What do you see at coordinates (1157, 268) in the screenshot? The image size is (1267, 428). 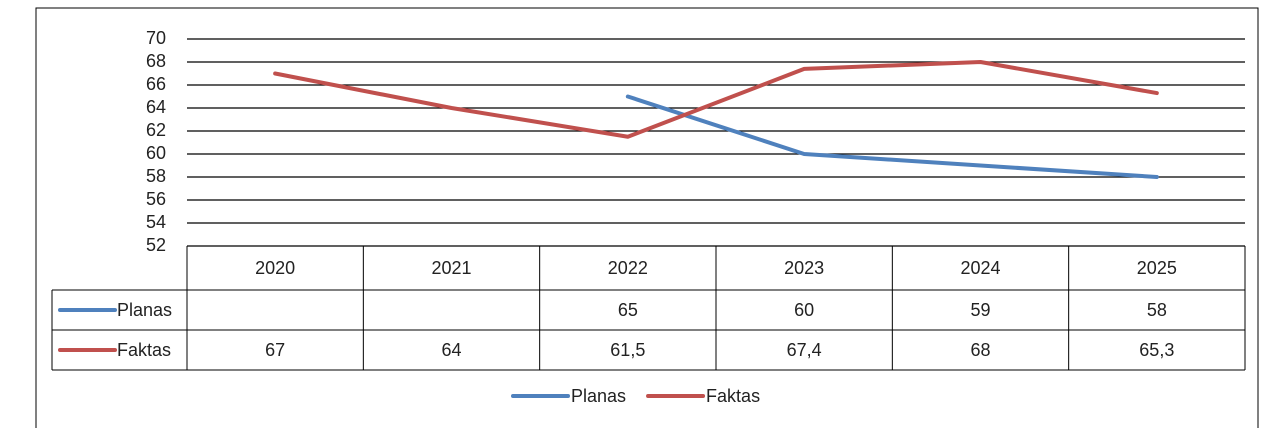 I see `x-tick-label: 2025` at bounding box center [1157, 268].